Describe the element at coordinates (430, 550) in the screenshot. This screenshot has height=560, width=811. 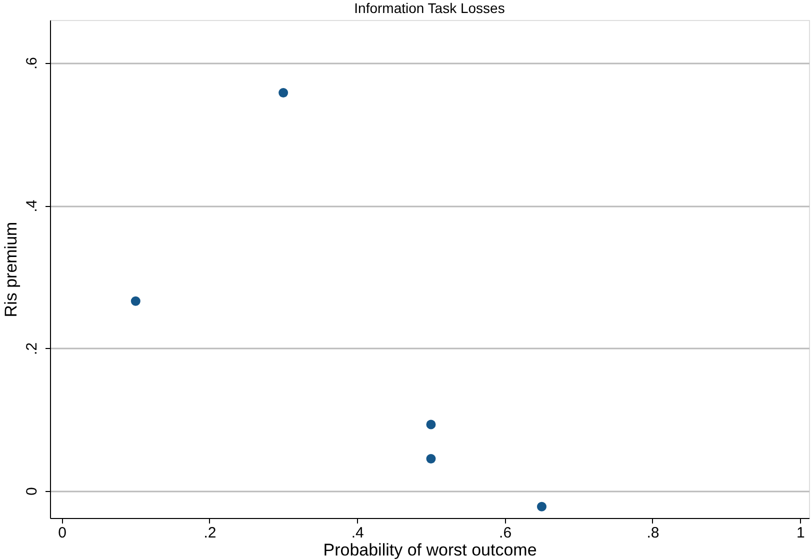
I see `x-axis-title: Probability of worst outcome` at that location.